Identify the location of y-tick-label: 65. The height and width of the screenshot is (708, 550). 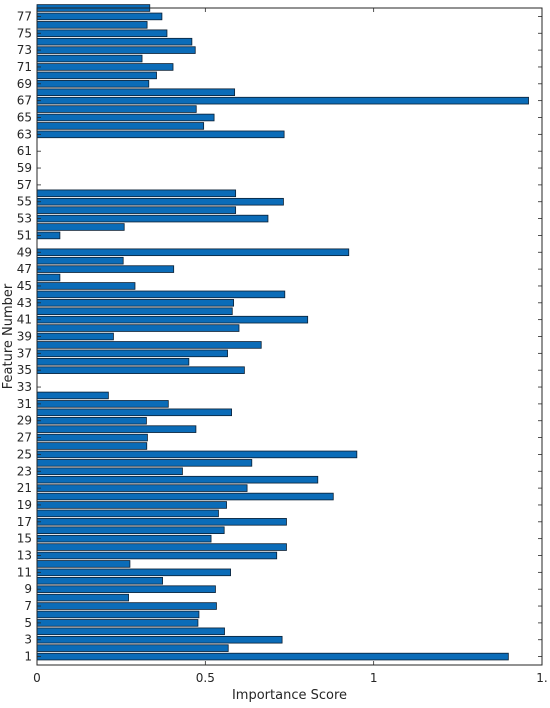
(24, 118).